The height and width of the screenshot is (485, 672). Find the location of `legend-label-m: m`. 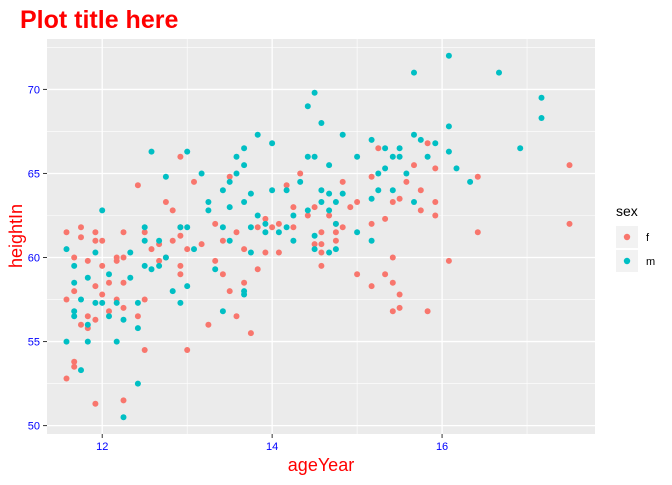

legend-label-m: m is located at coordinates (650, 262).